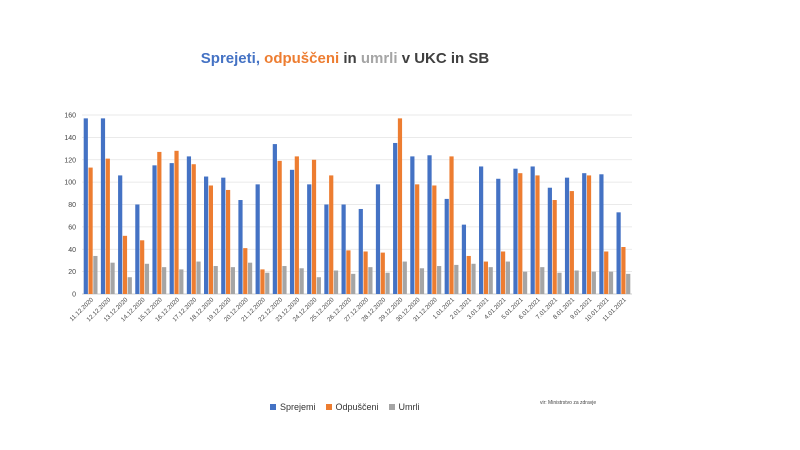 The height and width of the screenshot is (450, 800). Describe the element at coordinates (568, 403) in the screenshot. I see `source-note: vir: Ministrstvo za zdravje` at that location.